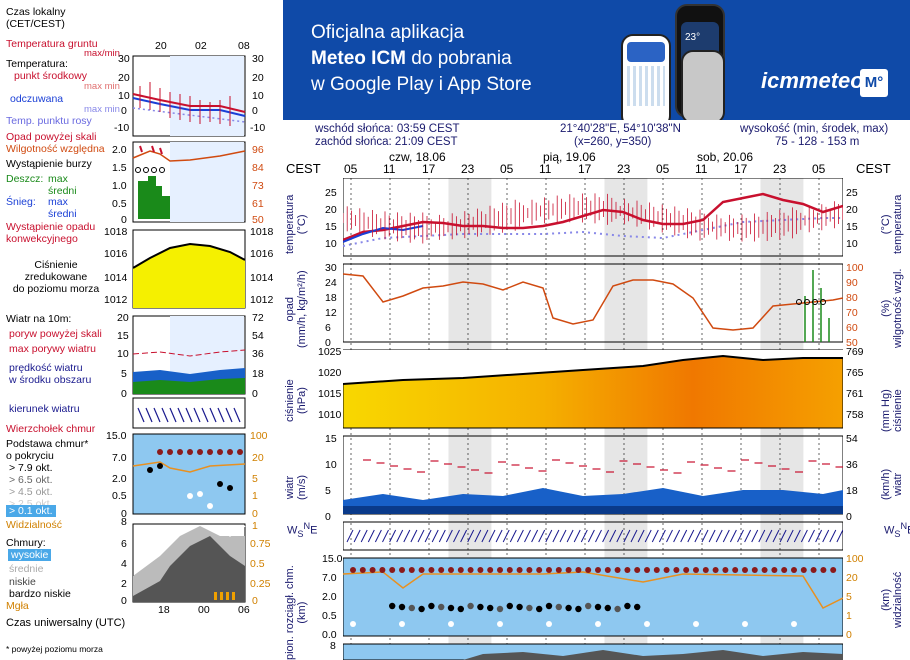 The image size is (910, 660). What do you see at coordinates (593, 302) in the screenshot?
I see `humidity-line` at bounding box center [593, 302].